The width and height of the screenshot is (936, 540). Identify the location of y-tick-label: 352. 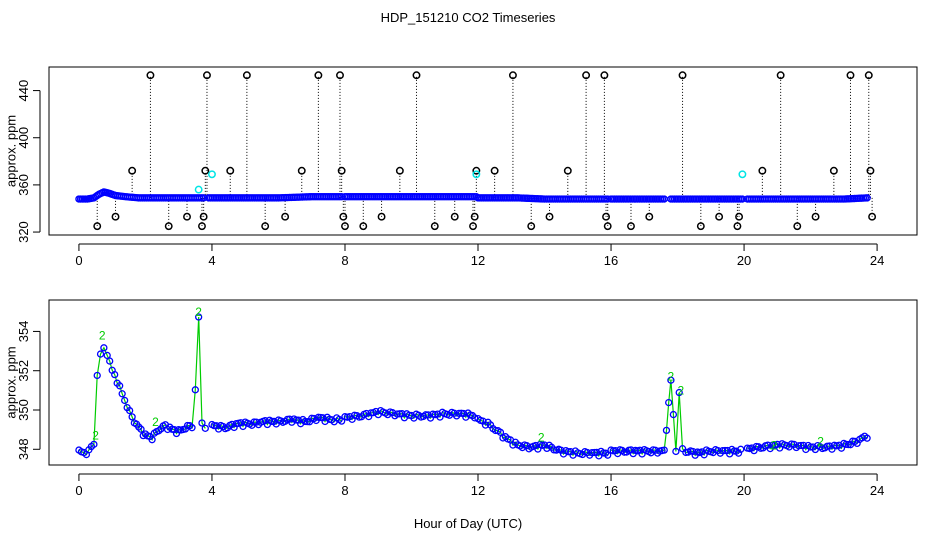
(23, 371).